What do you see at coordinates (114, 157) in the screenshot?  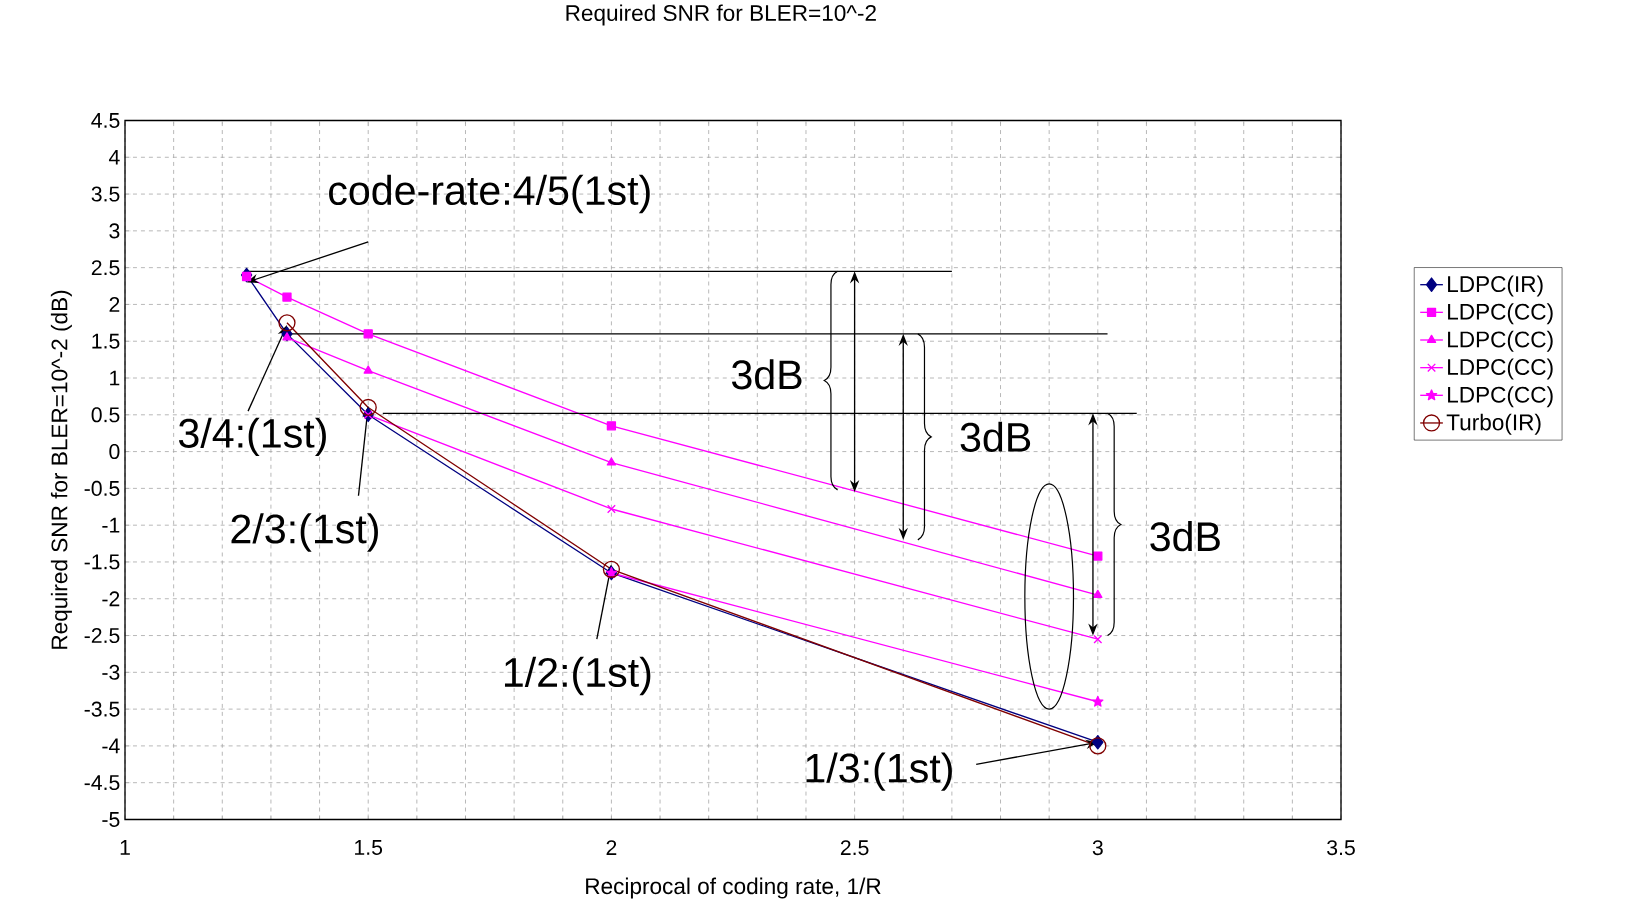 I see `y-tick-label: 4` at bounding box center [114, 157].